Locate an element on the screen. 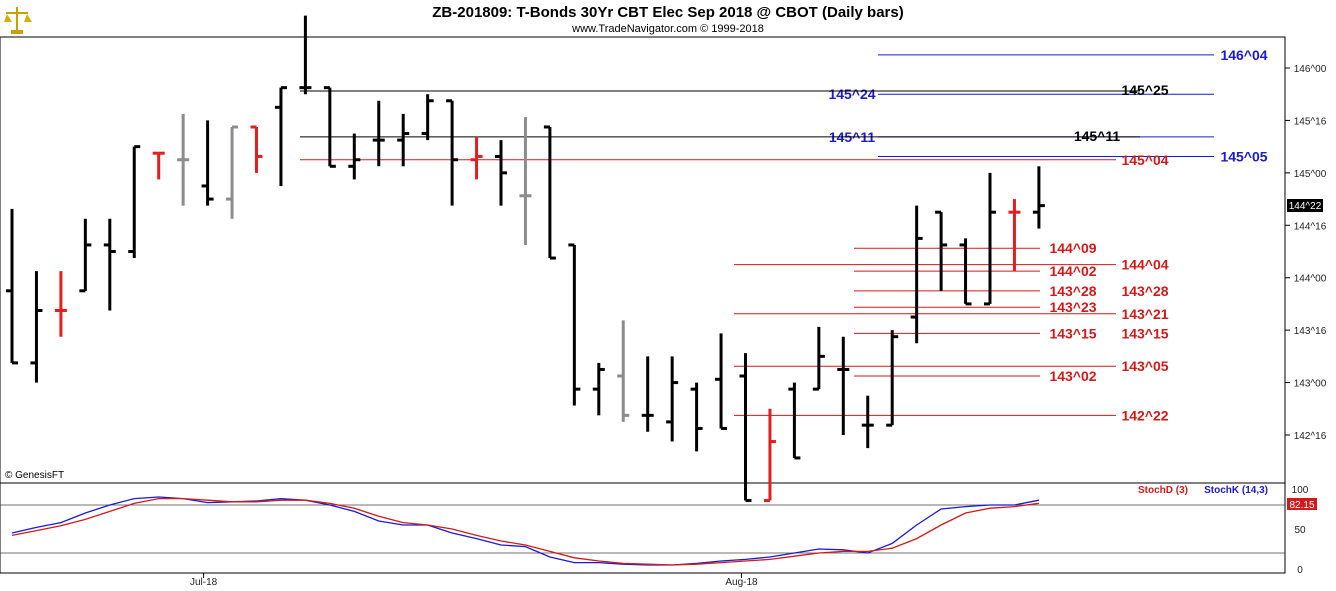  last-price-box is located at coordinates (1305, 205).